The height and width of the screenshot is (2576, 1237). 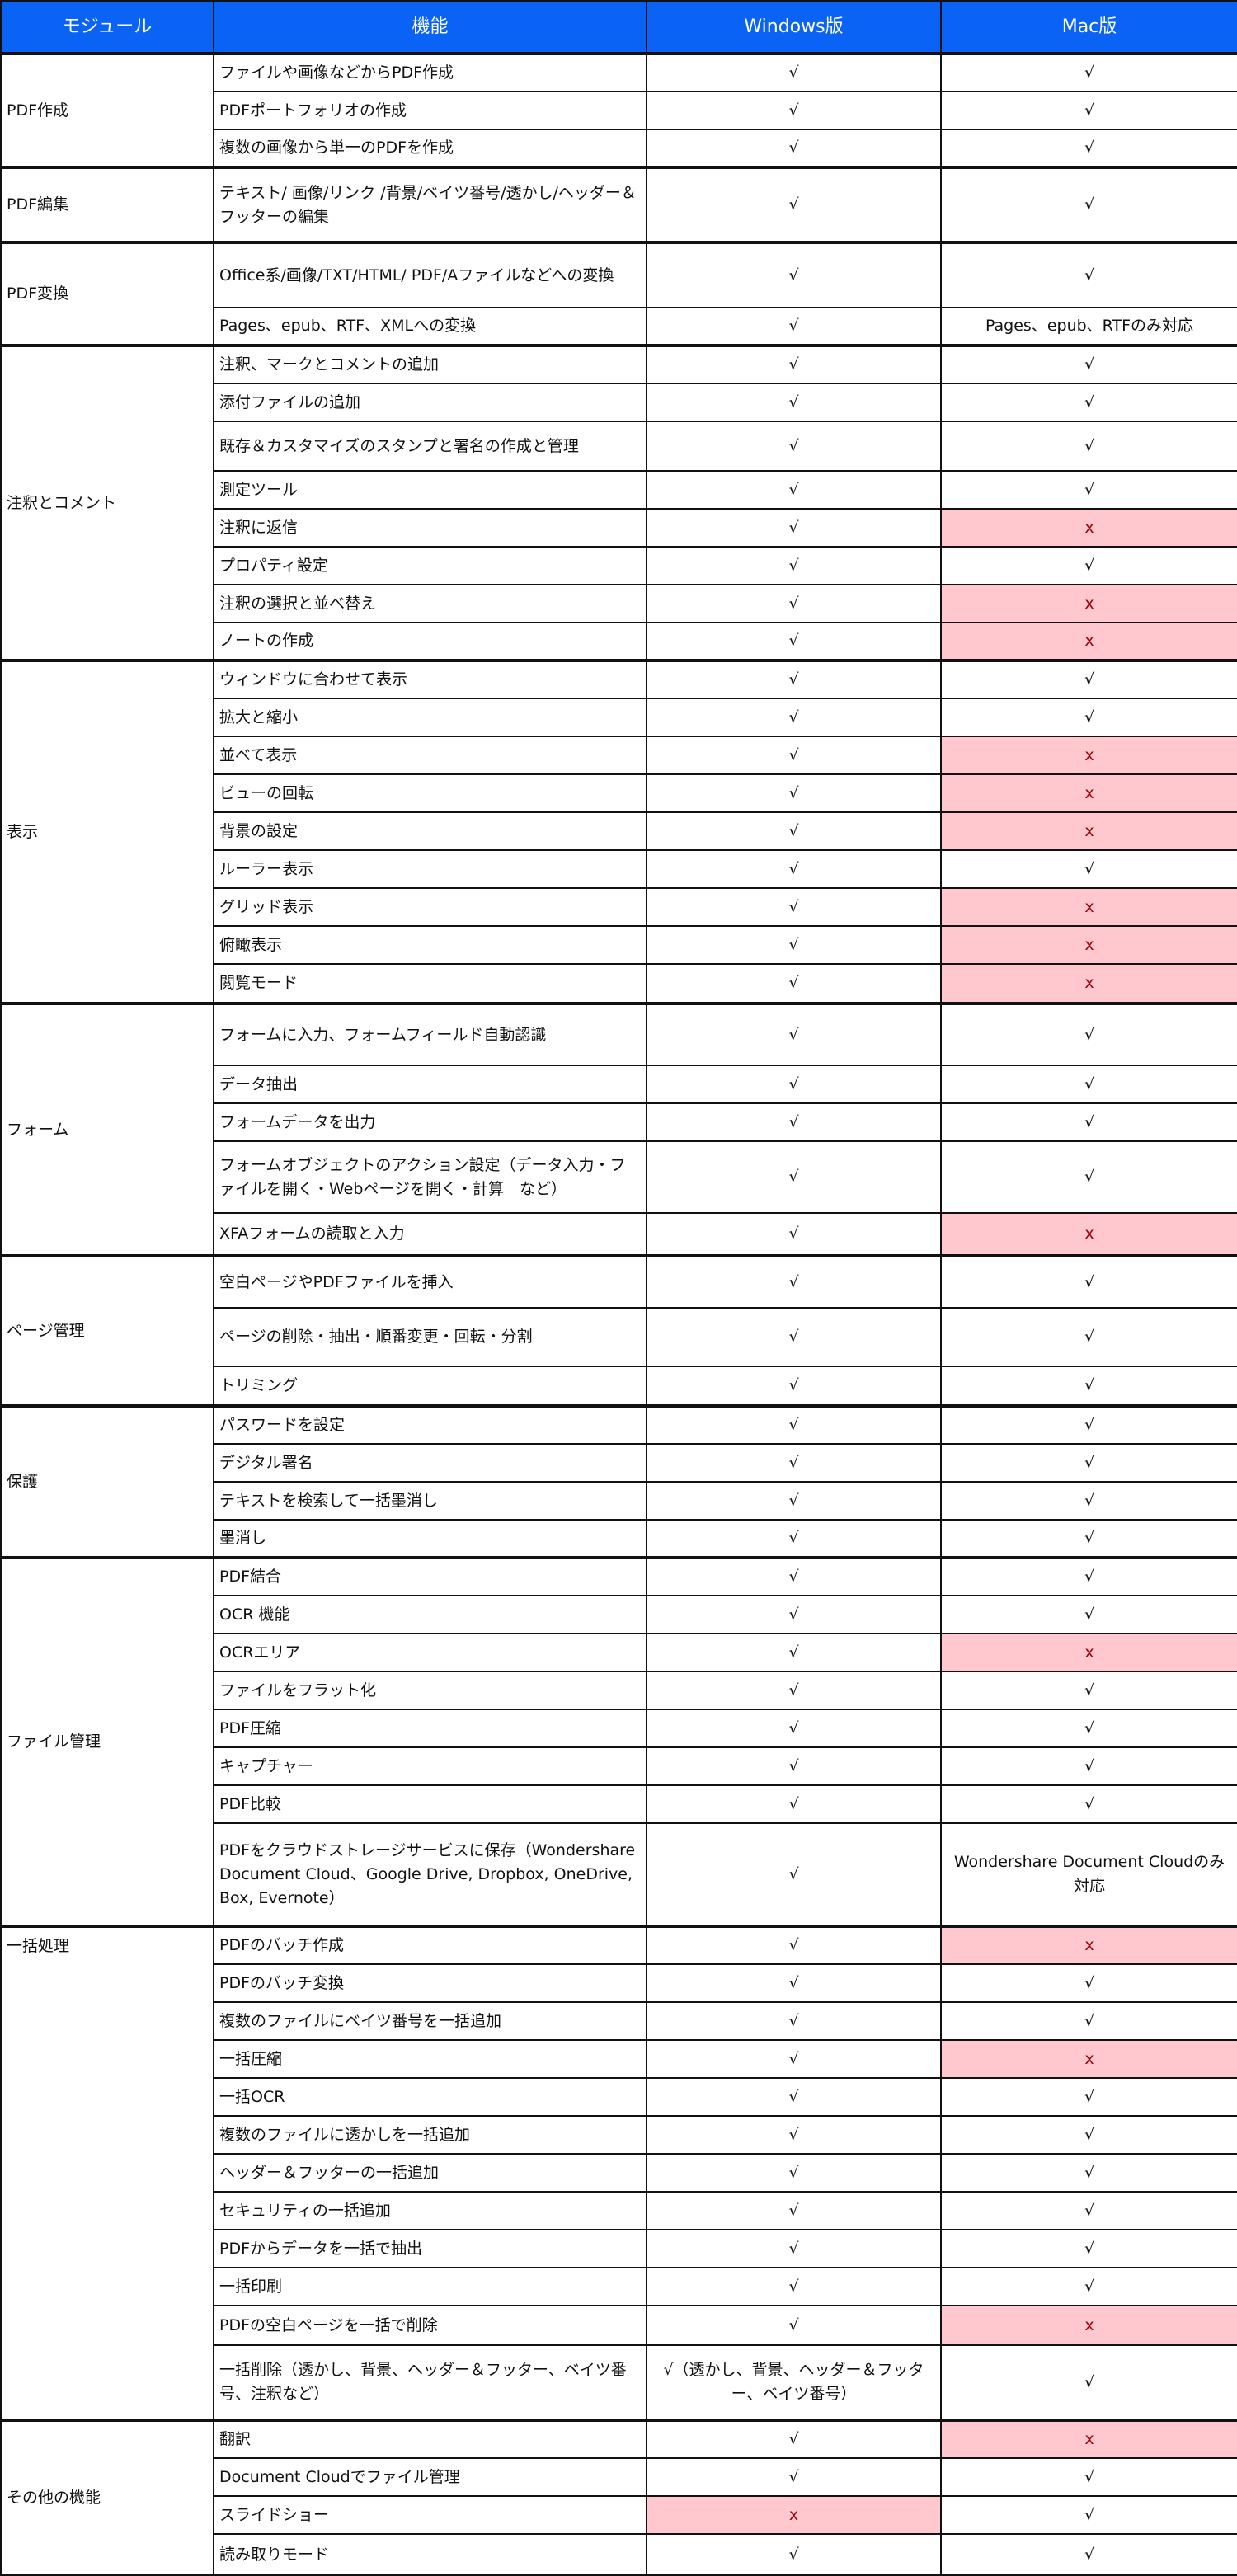 What do you see at coordinates (430, 1690) in the screenshot?
I see `feature-cell: ファイルをフラット化` at bounding box center [430, 1690].